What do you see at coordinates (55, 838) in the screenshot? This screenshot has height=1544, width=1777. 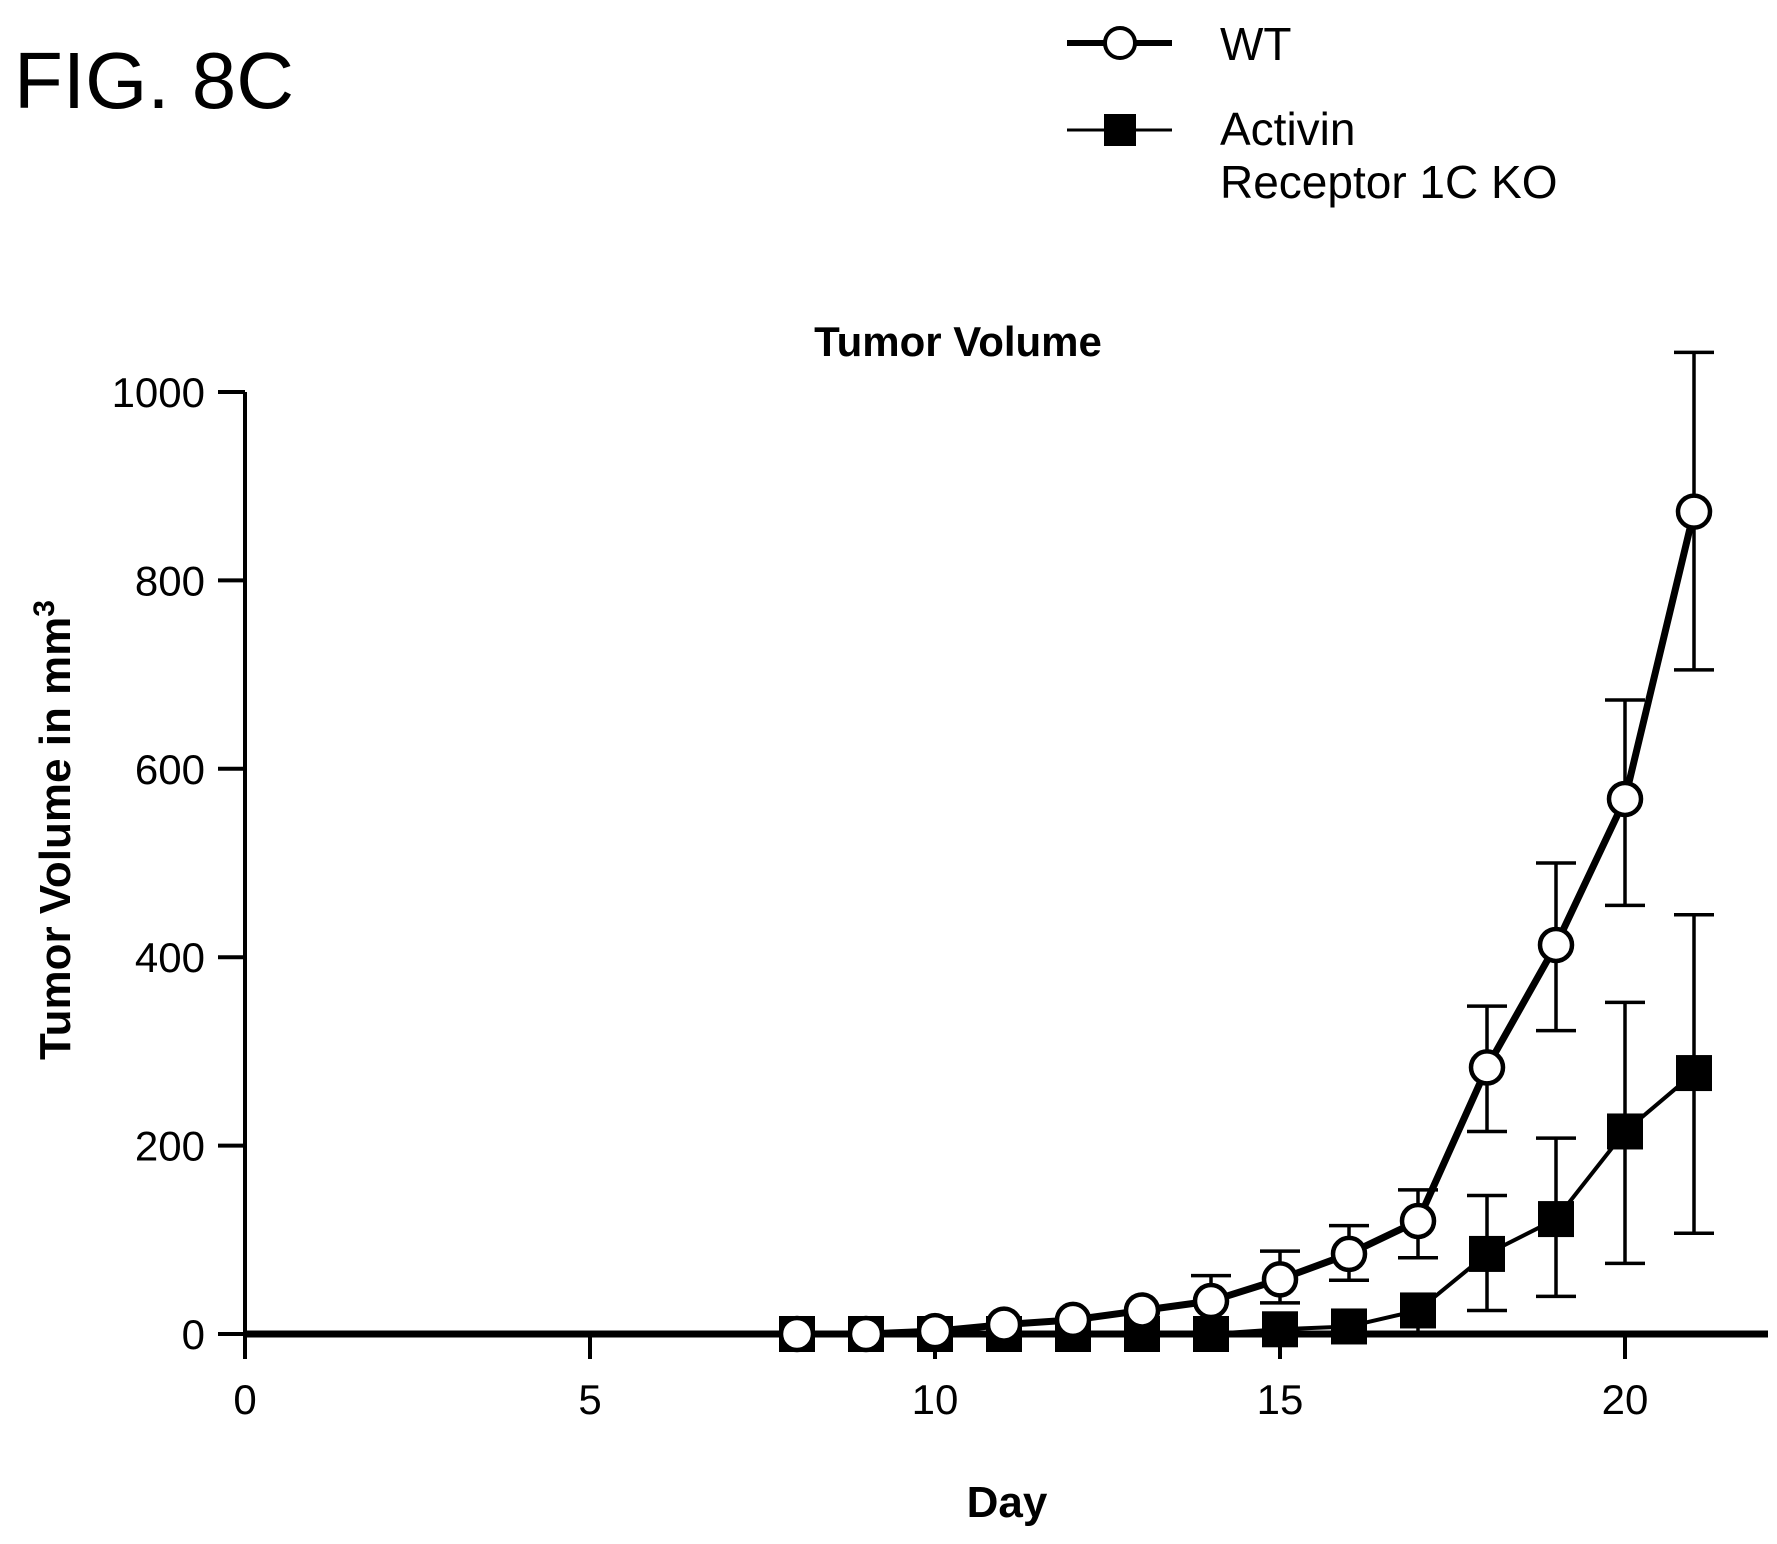 I see `y-axis-label-main: Tumor Volume in mm` at bounding box center [55, 838].